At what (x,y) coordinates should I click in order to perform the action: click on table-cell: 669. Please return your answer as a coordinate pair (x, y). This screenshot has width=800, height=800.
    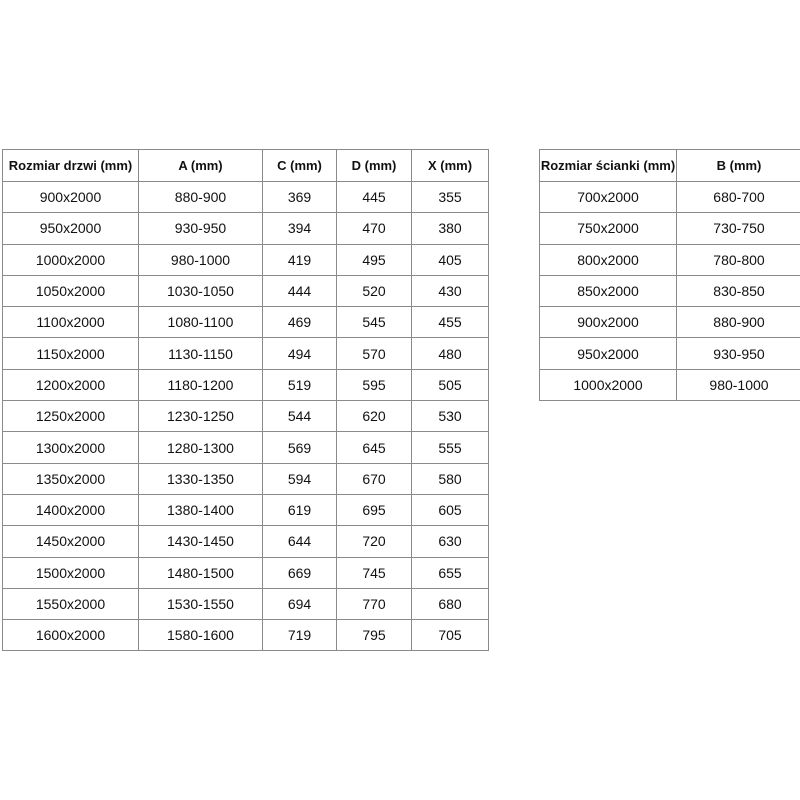
    Looking at the image, I should click on (299, 572).